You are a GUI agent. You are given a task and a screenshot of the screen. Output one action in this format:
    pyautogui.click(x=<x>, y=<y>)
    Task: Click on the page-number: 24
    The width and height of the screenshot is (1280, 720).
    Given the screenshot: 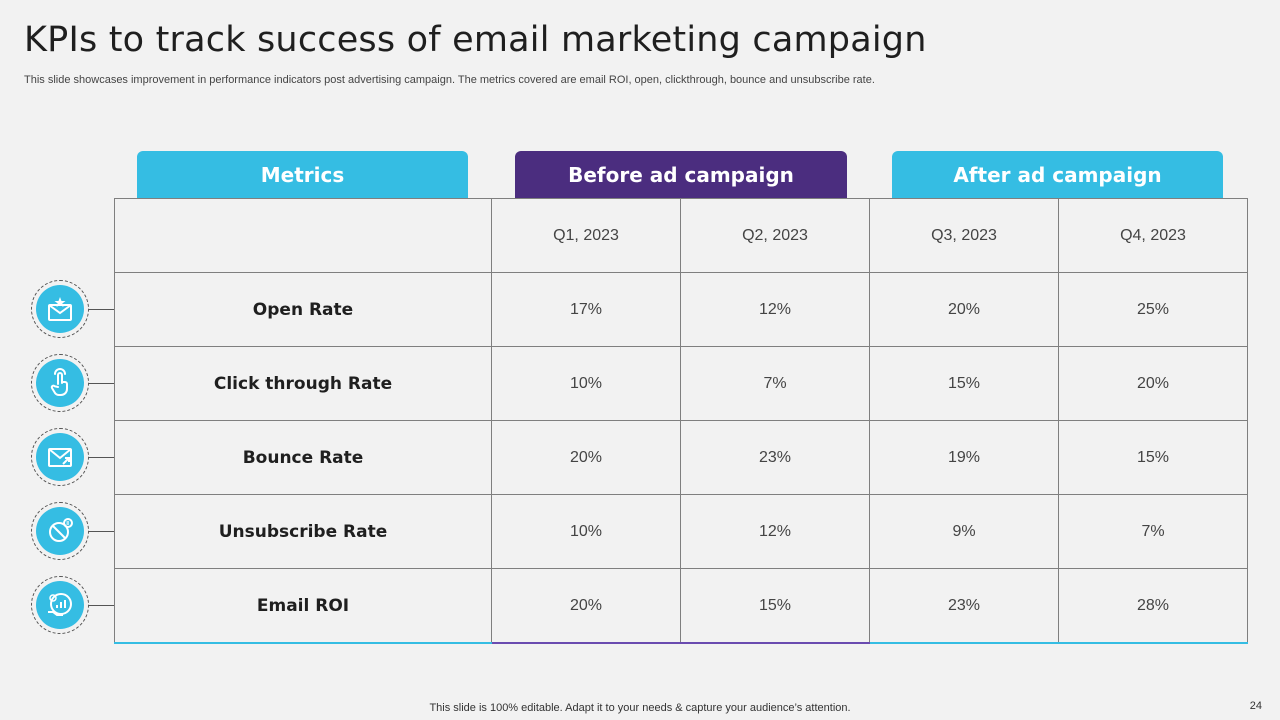 What is the action you would take?
    pyautogui.click(x=1255, y=706)
    